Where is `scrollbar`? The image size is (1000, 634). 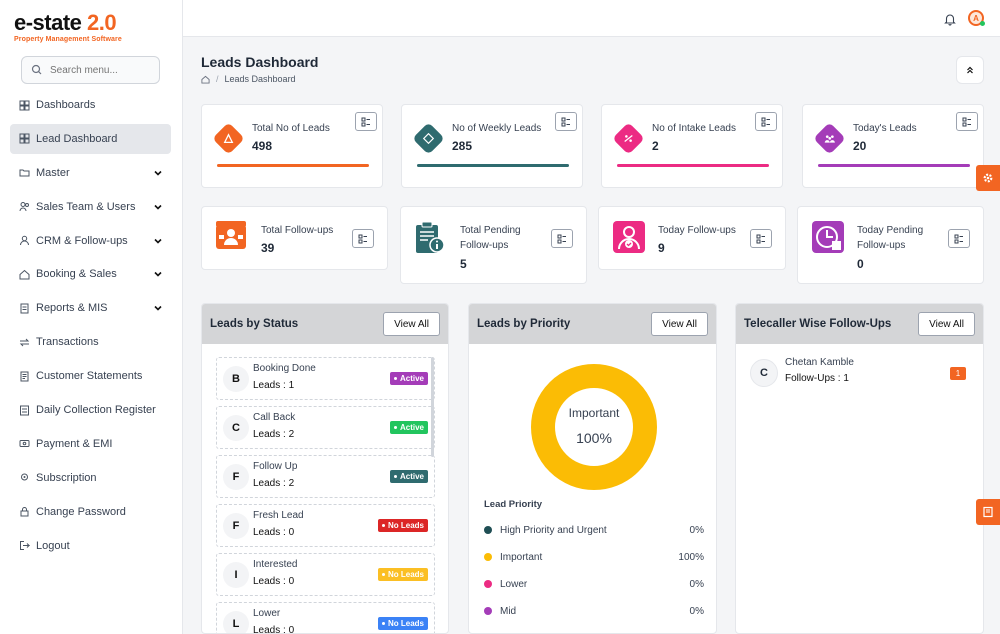
scrollbar is located at coordinates (432, 407).